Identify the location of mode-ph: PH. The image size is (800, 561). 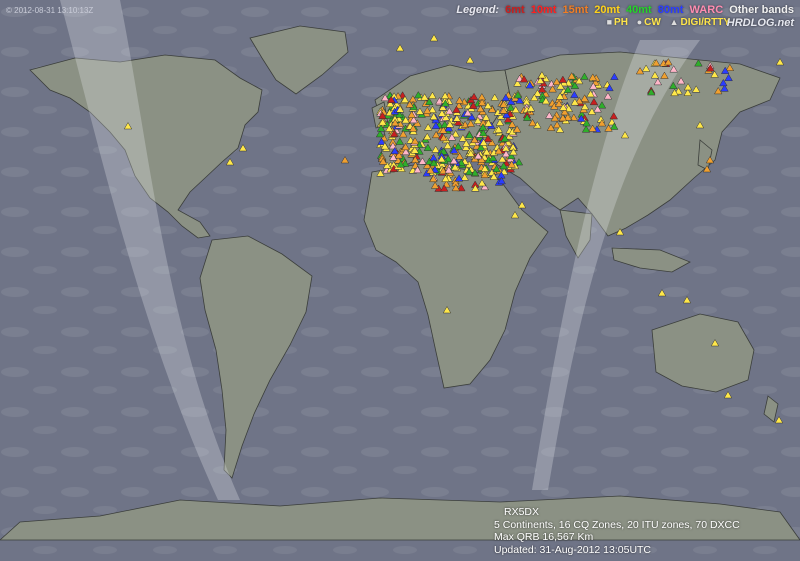
(621, 22).